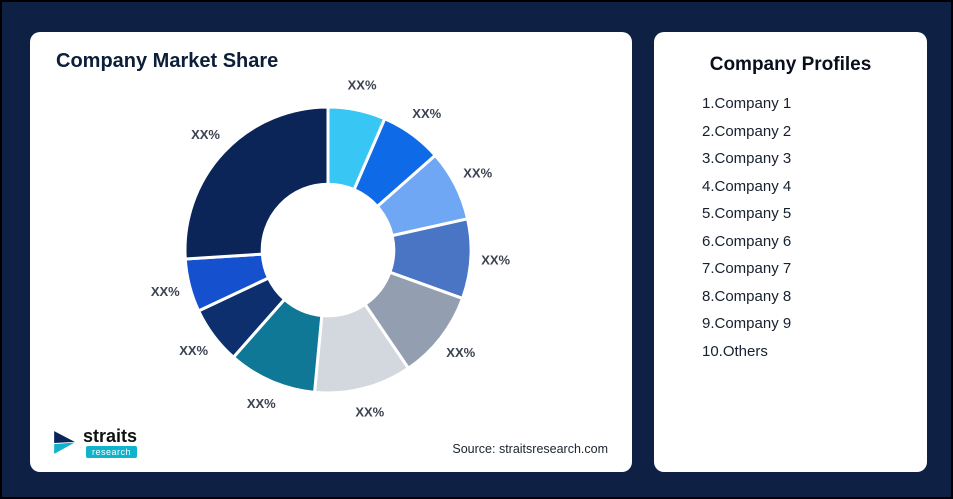 The height and width of the screenshot is (499, 953). I want to click on chart-title: Company Market Share, so click(167, 61).